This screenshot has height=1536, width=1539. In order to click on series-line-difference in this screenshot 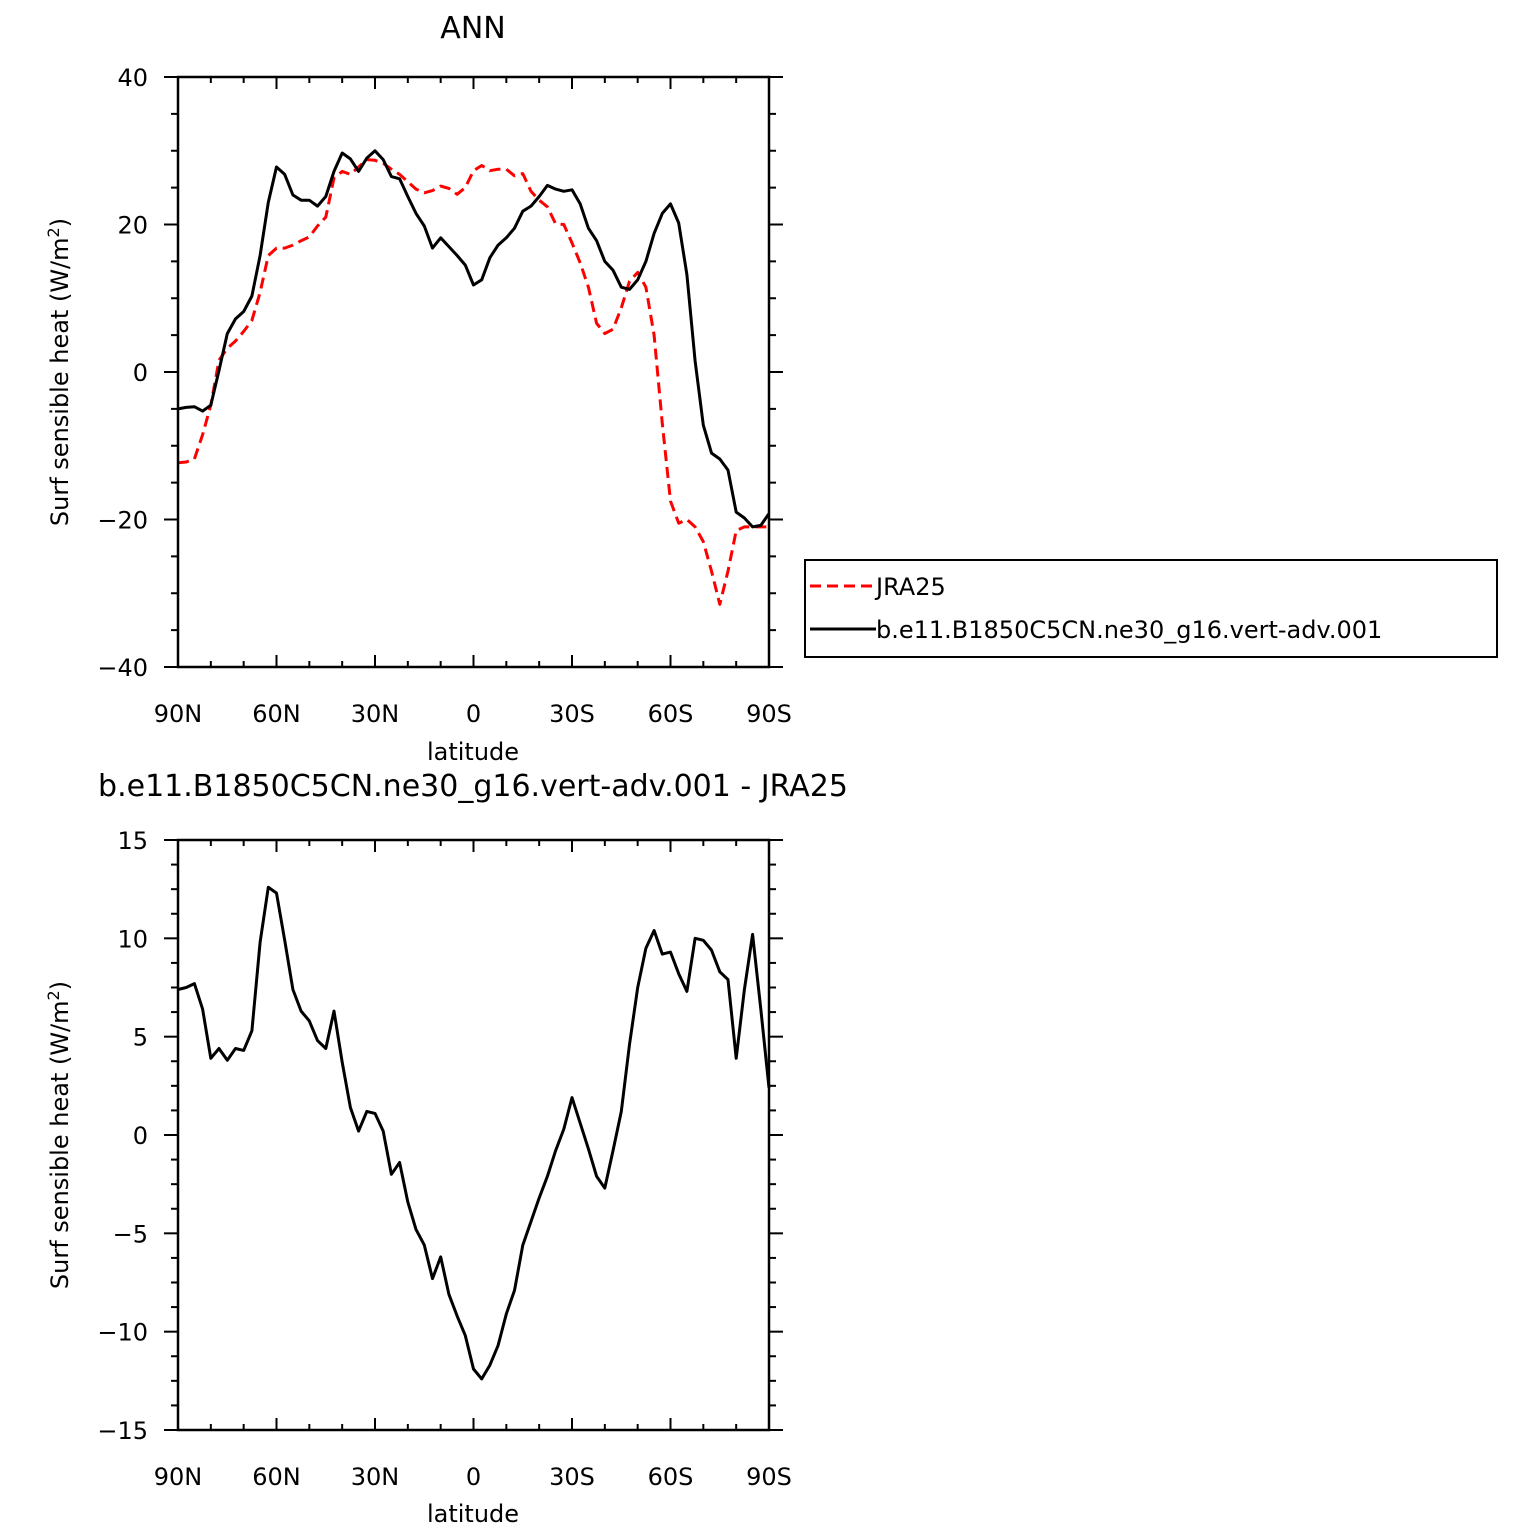, I will do `click(474, 1133)`.